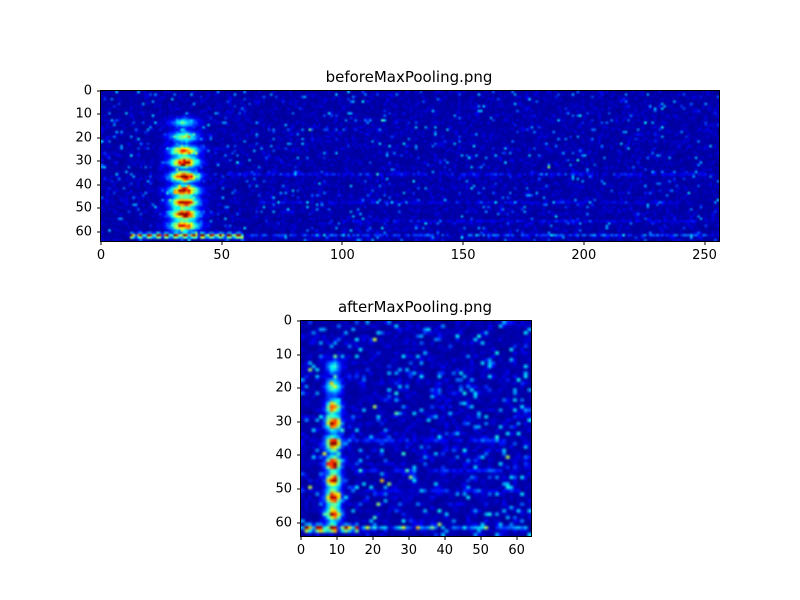  I want to click on x-tick-label: 100, so click(342, 255).